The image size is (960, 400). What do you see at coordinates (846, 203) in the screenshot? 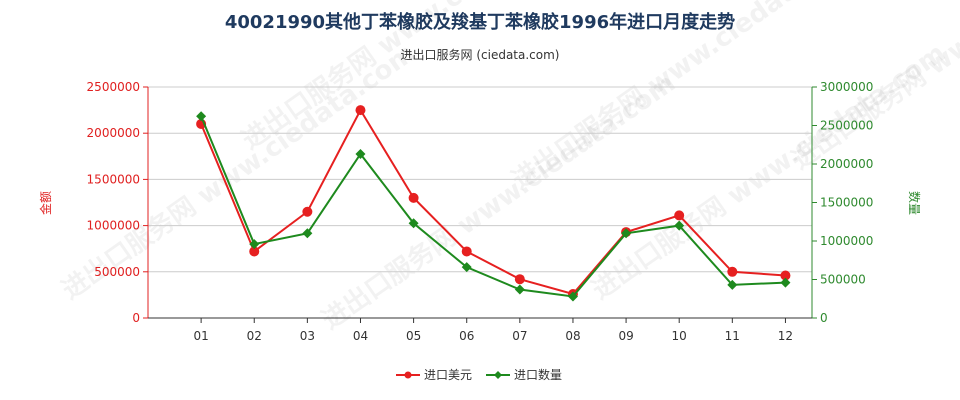
I see `y-tick-label-right: 1500000` at bounding box center [846, 203].